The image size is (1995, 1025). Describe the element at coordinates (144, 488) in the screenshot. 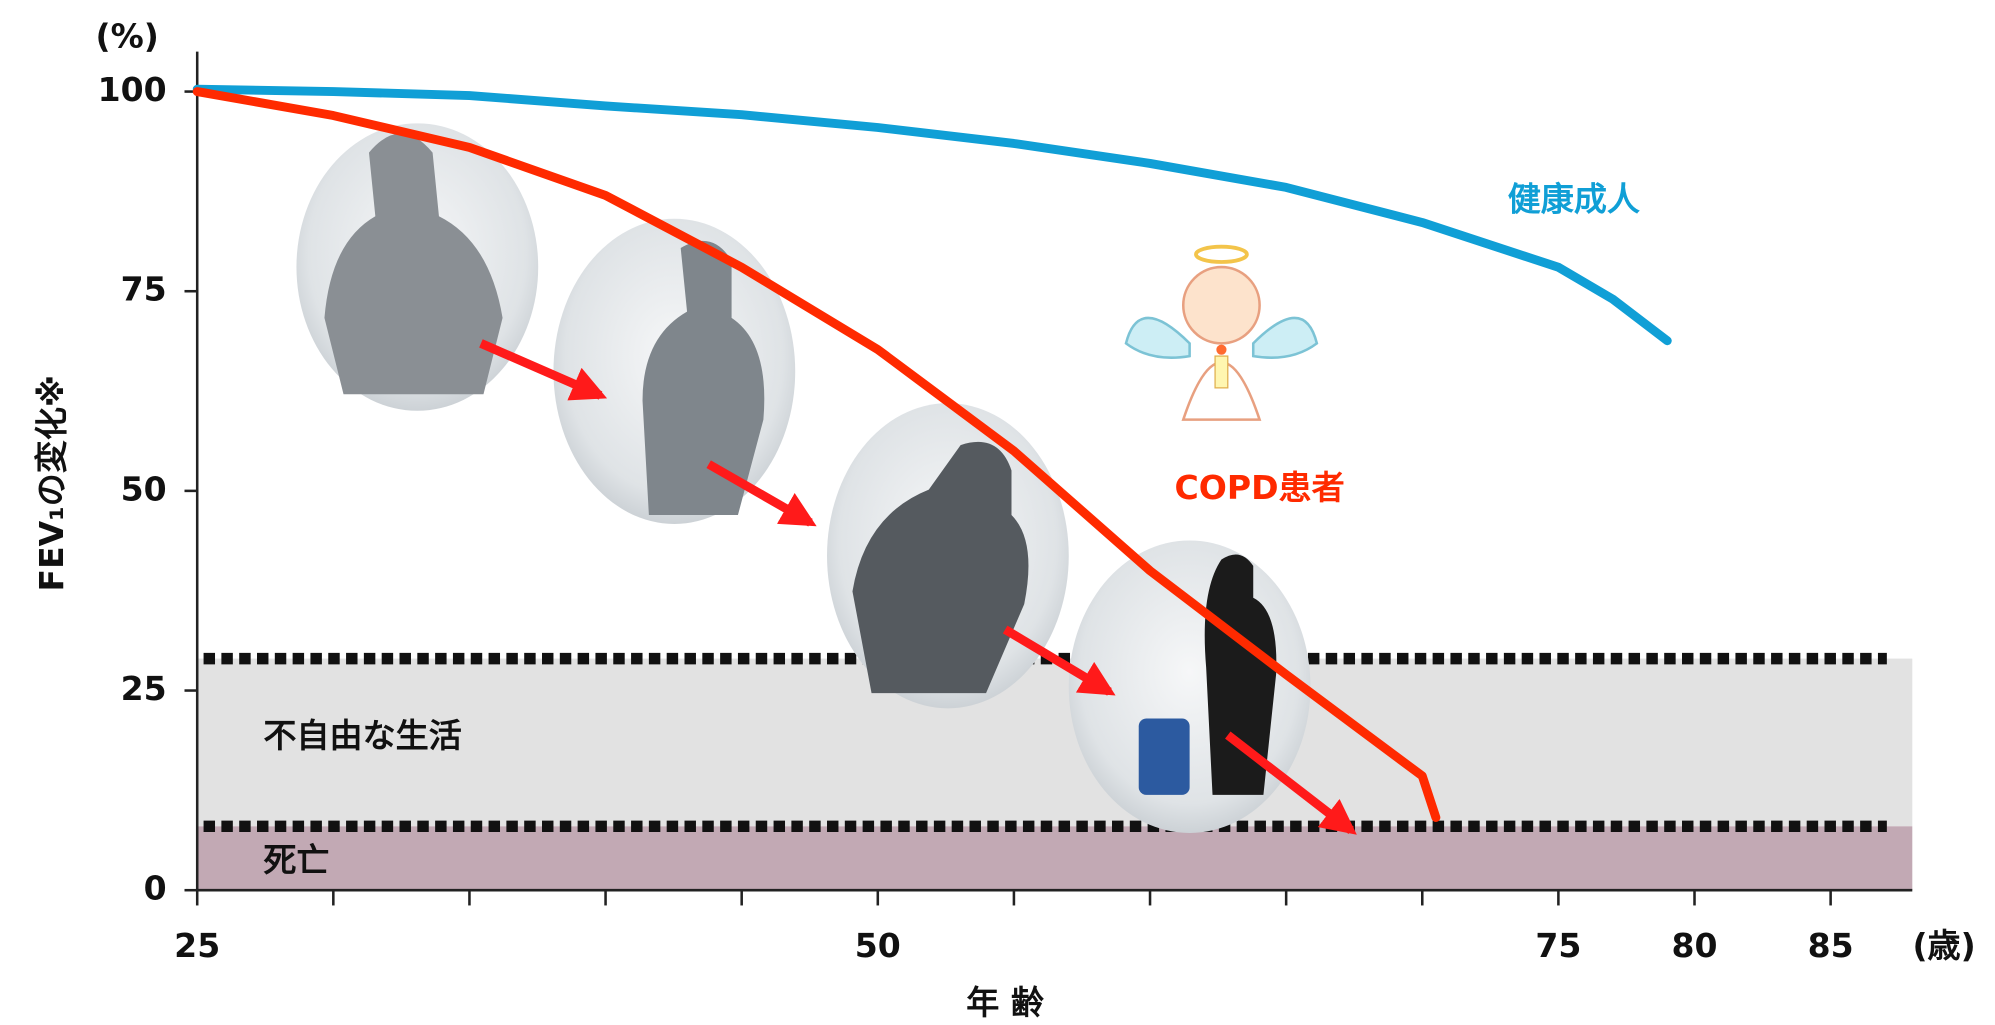

I see `y-tick-label: 50` at that location.